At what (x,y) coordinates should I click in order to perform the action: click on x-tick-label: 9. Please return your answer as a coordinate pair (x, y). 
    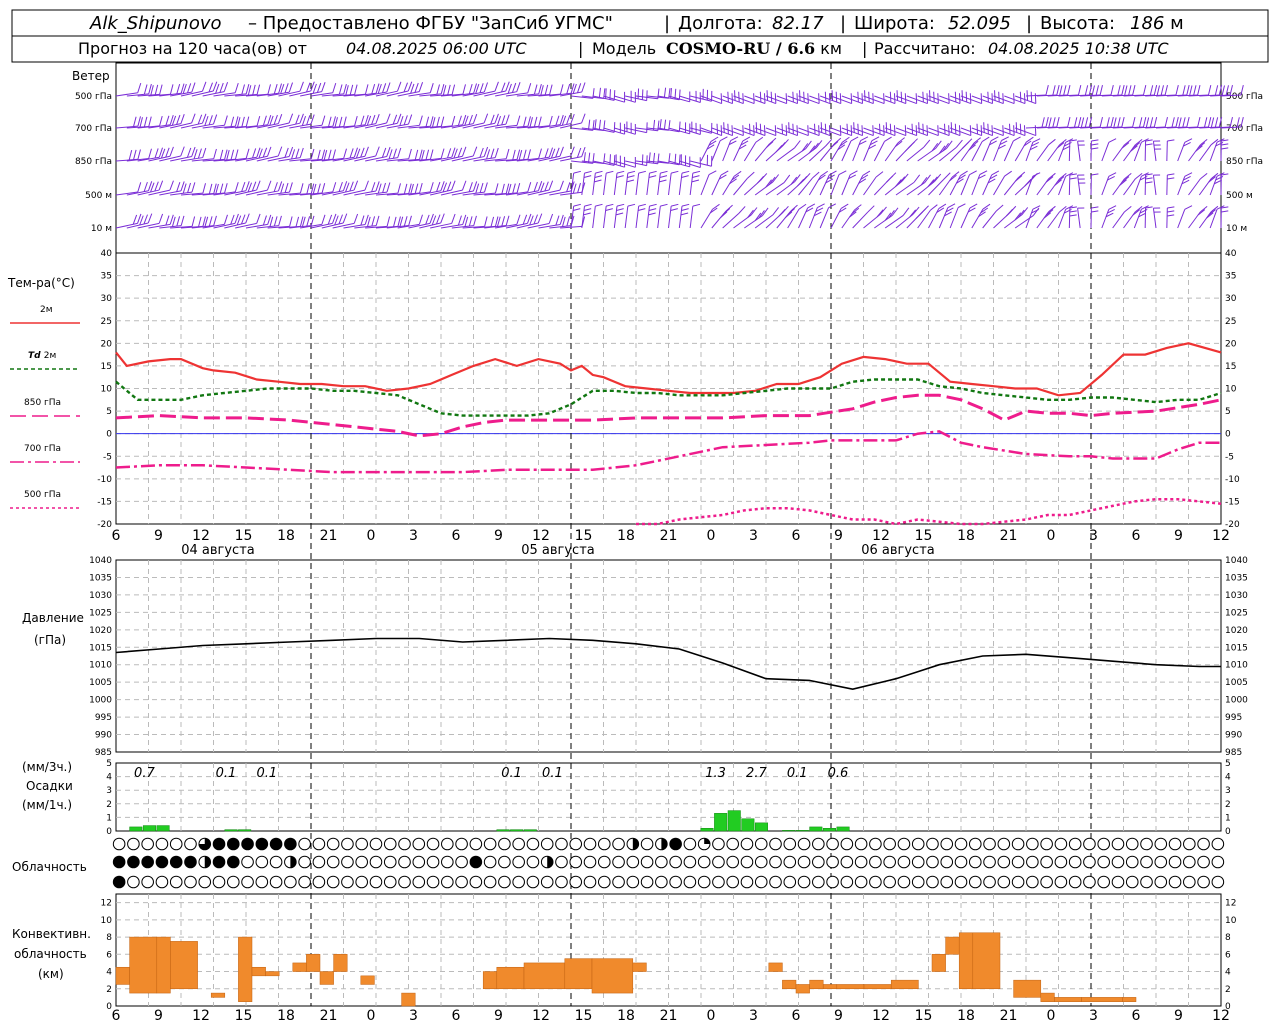
    Looking at the image, I should click on (838, 536).